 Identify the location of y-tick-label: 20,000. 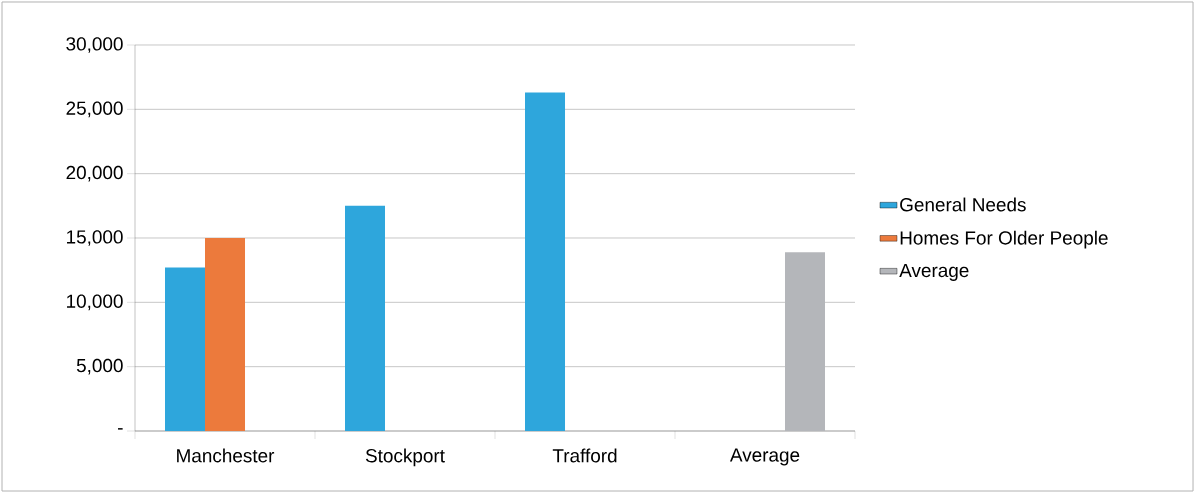
(94, 173).